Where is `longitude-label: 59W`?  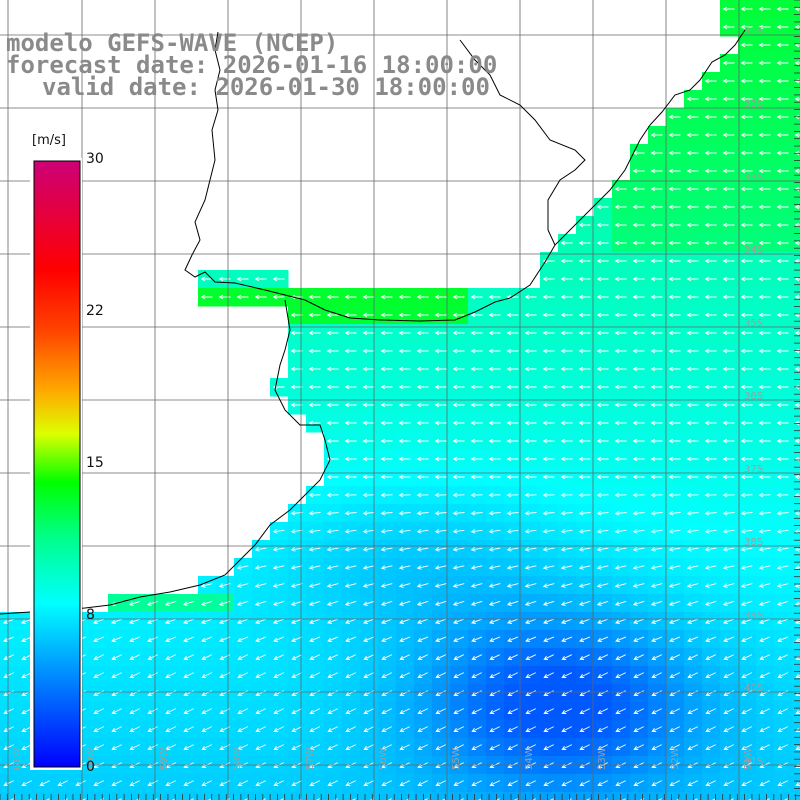 longitude-label: 59W is located at coordinates (164, 758).